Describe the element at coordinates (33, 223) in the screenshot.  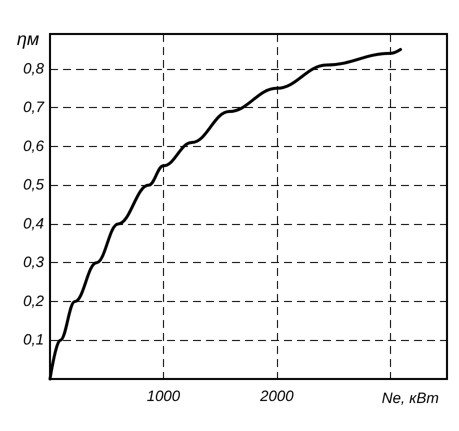
I see `y-tick-label: 0,4` at that location.